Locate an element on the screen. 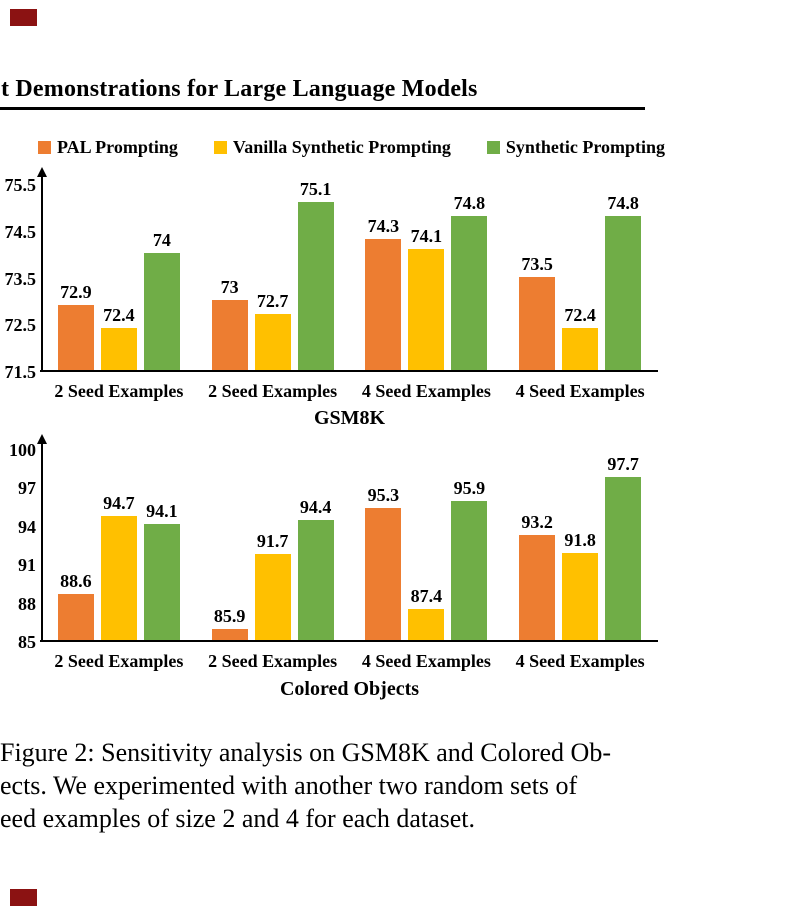 This screenshot has height=911, width=796. bar-column: 72.9 is located at coordinates (75, 325).